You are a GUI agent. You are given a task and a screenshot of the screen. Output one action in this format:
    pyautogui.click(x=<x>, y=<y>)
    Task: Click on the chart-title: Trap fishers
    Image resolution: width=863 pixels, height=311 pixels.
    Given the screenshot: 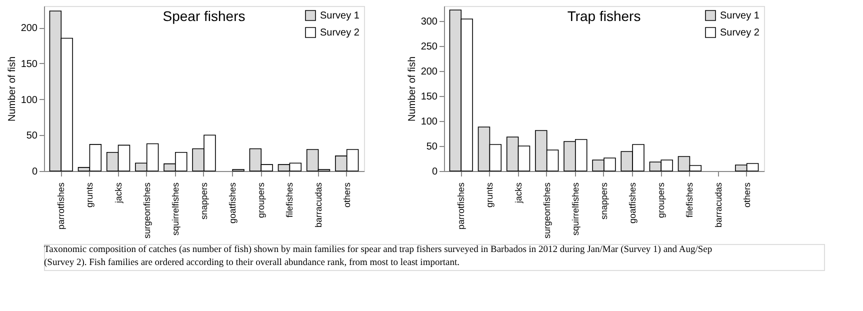 What is the action you would take?
    pyautogui.click(x=604, y=16)
    